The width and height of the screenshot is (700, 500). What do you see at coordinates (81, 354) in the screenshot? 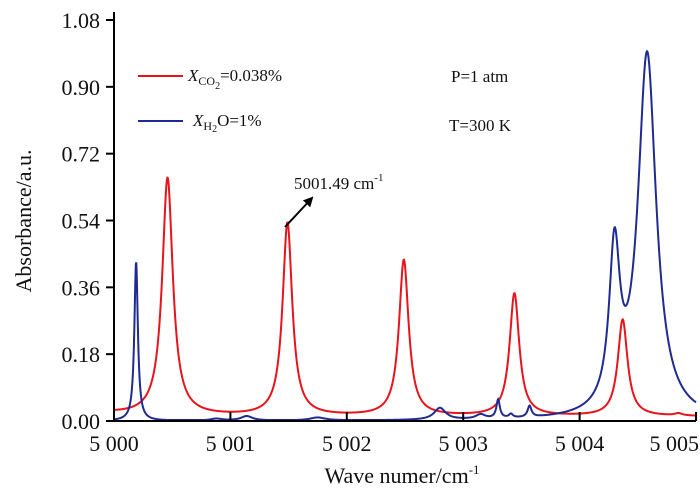
I see `y-tick-label: 0.18` at bounding box center [81, 354].